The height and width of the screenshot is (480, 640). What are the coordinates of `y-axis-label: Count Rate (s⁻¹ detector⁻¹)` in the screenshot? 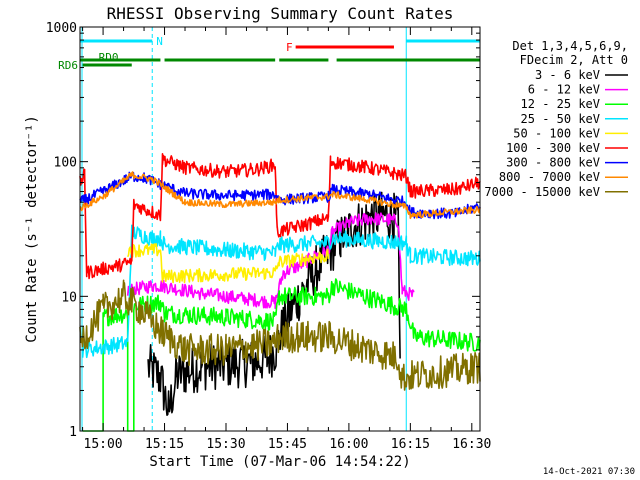 It's located at (32, 229).